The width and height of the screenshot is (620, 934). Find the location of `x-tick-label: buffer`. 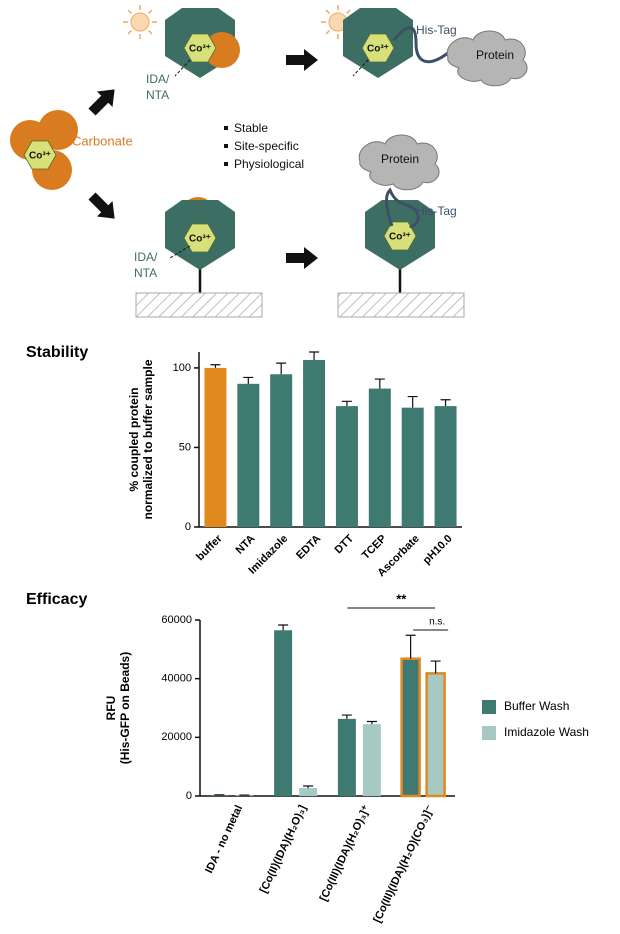

x-tick-label: buffer is located at coordinates (209, 547).